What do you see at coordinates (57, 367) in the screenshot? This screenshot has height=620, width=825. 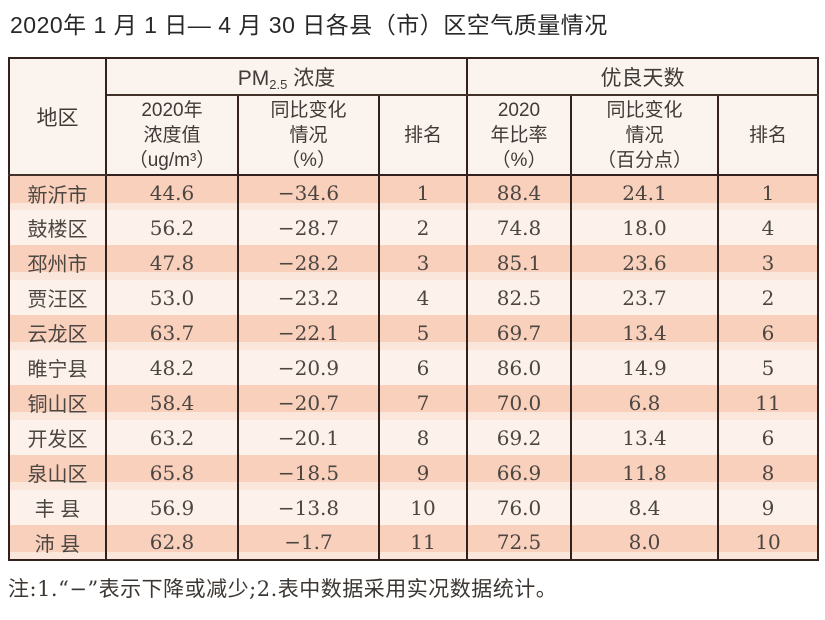 I see `region-cell: 睢宁县` at bounding box center [57, 367].